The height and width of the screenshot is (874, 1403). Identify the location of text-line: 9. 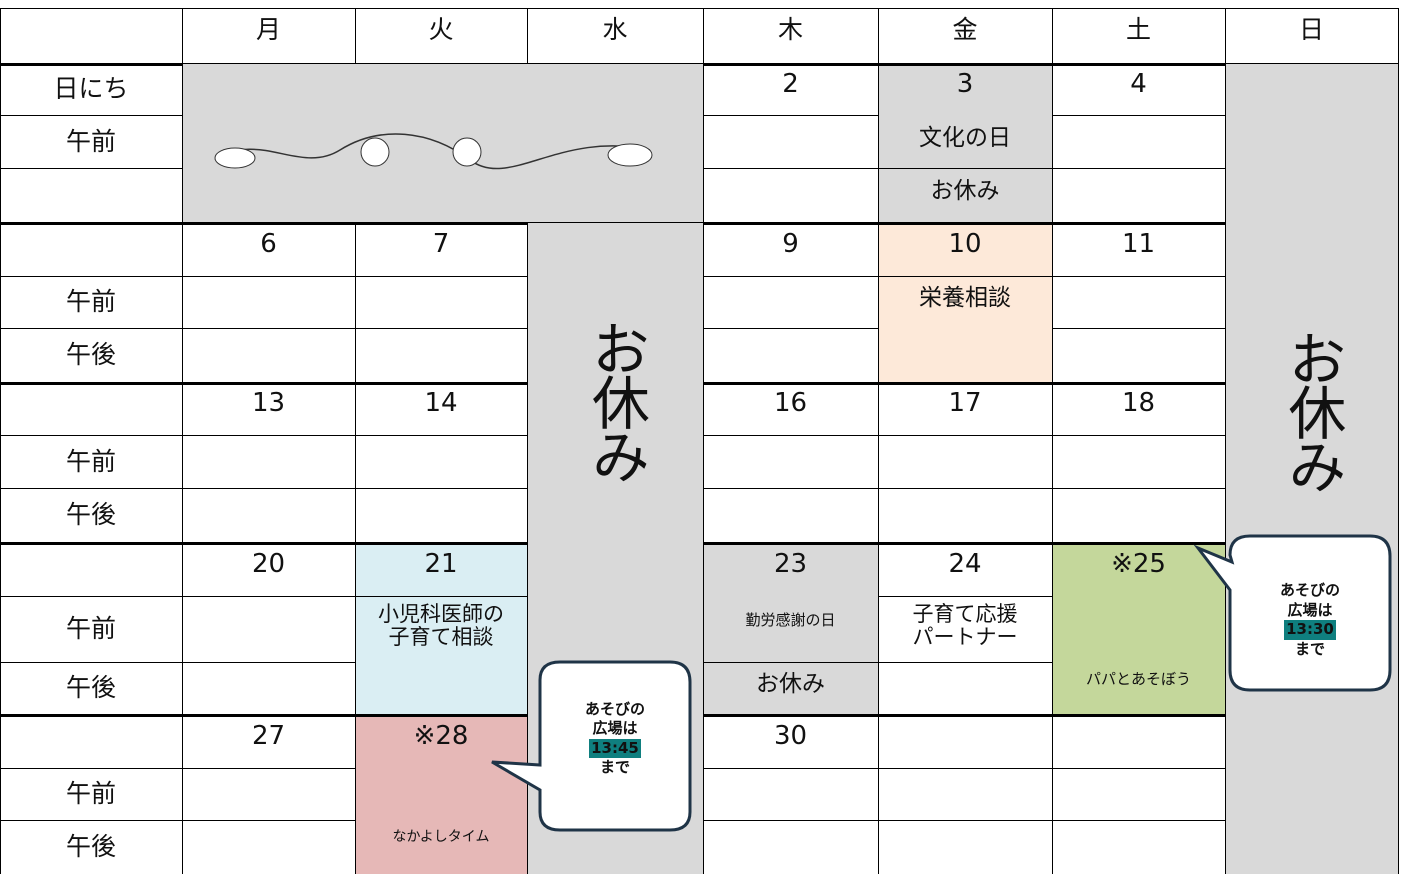
(790, 243).